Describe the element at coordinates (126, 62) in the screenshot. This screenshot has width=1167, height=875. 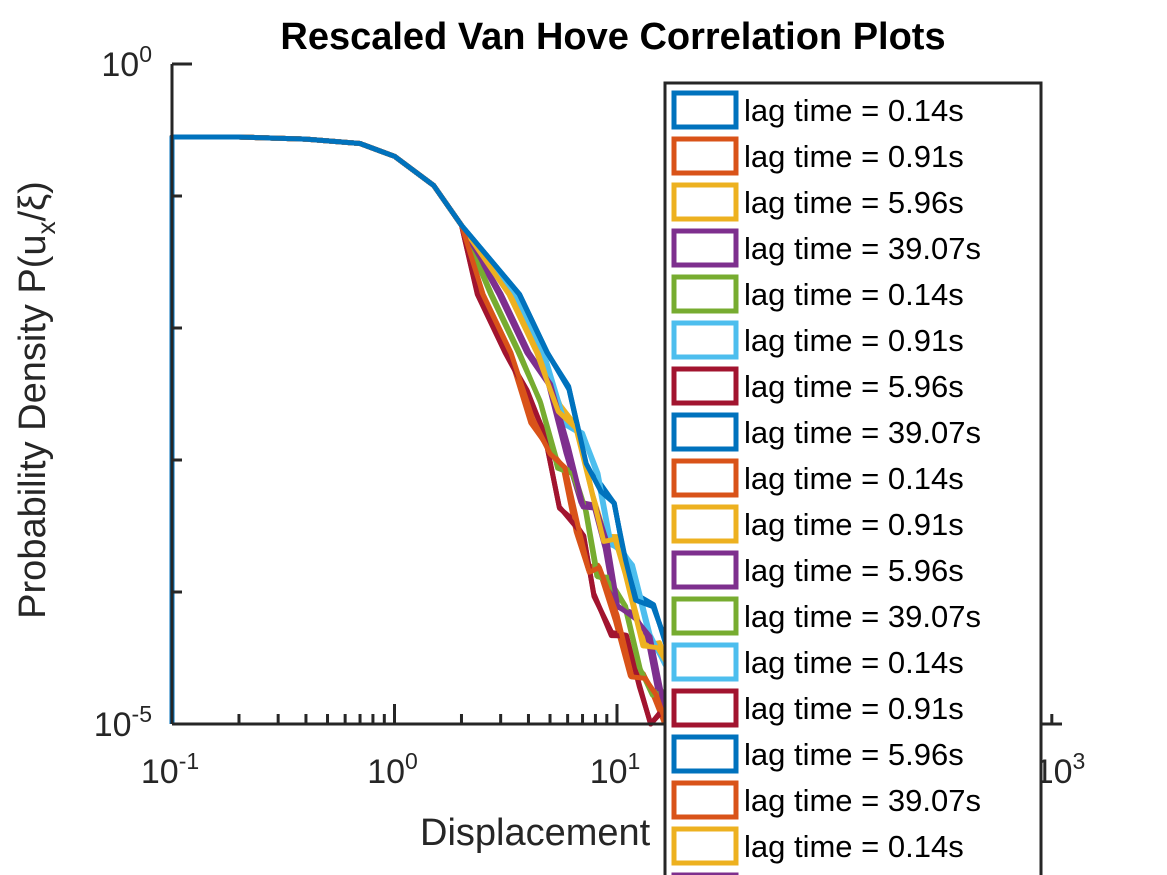
I see `y-tick-label: 10⁰` at that location.